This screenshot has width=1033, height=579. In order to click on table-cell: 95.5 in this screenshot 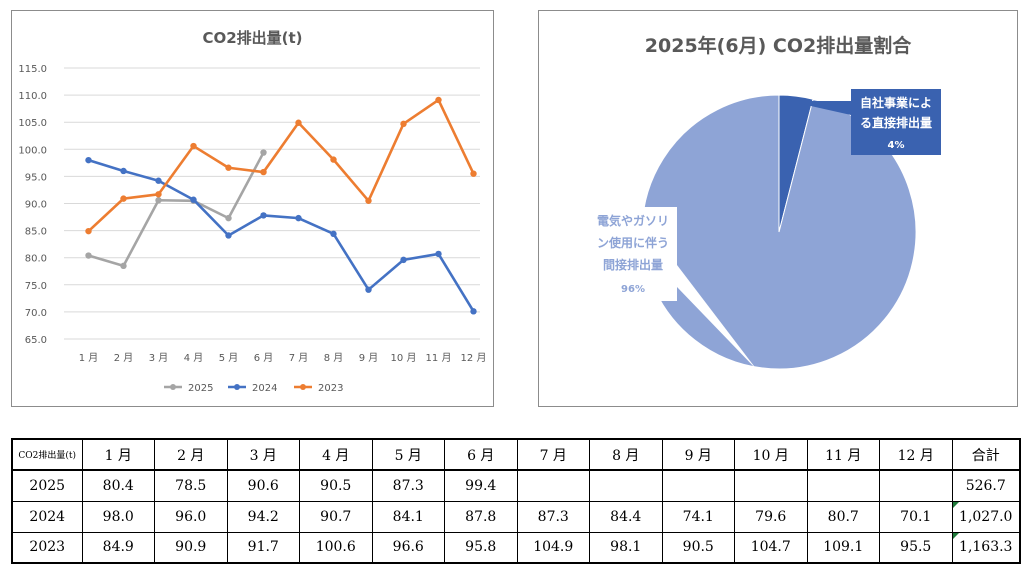, I will do `click(916, 547)`.